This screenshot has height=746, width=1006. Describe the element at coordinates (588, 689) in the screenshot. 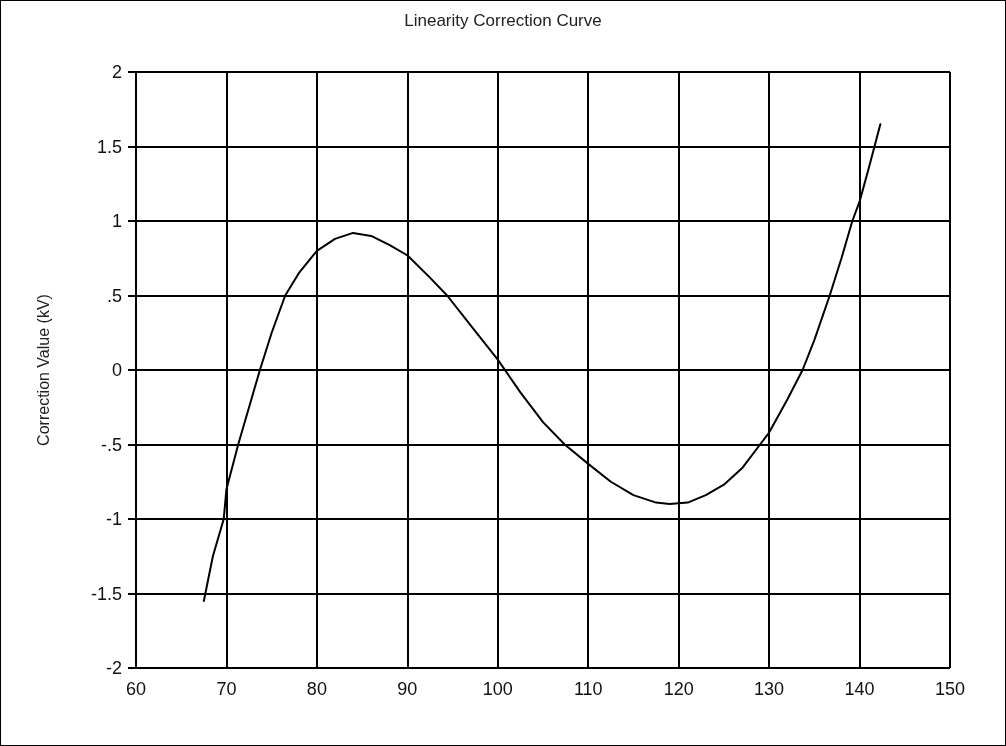

I see `x-tick-label: 110` at that location.